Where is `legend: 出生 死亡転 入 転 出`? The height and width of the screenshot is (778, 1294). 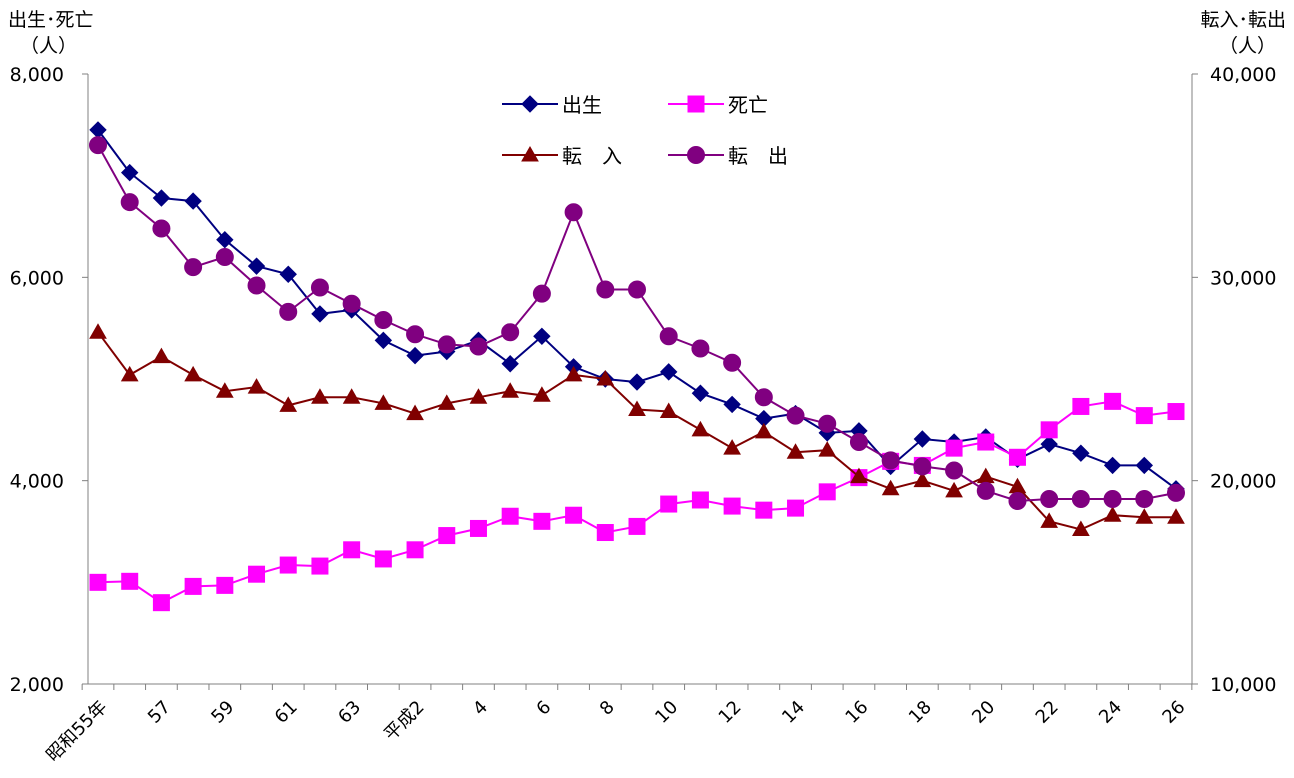
legend: 出生 死亡転 入 転 出 is located at coordinates (645, 130).